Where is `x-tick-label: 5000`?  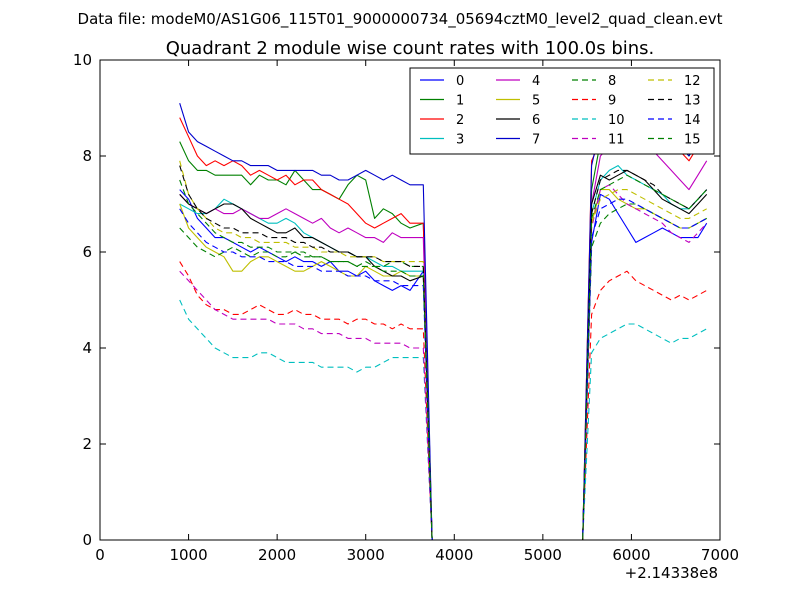 x-tick-label: 5000 is located at coordinates (543, 555).